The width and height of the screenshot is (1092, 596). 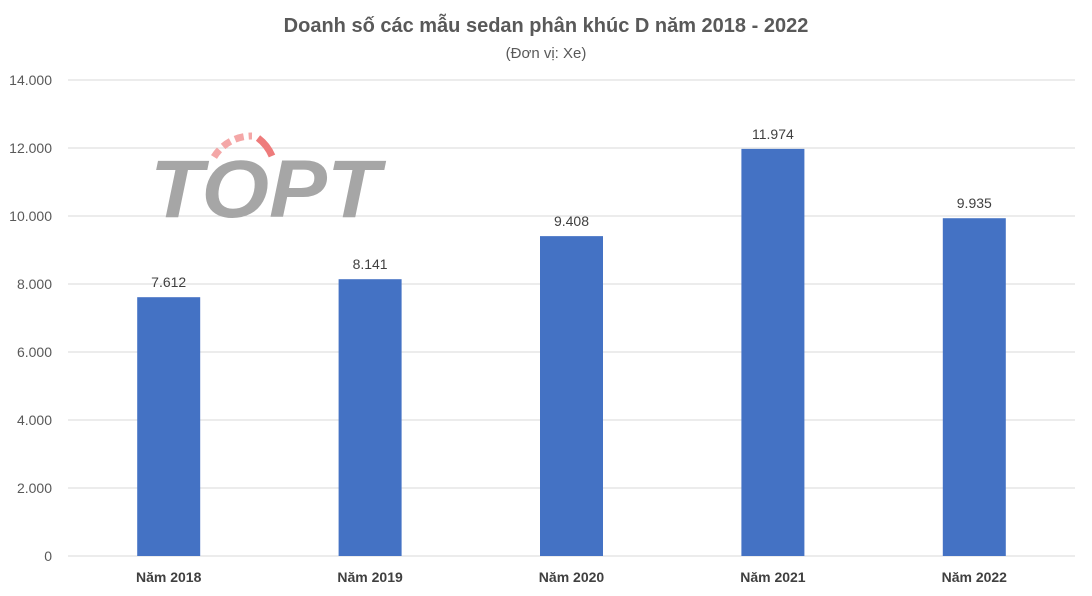 What do you see at coordinates (975, 577) in the screenshot?
I see `x-tick-label: Năm 2022` at bounding box center [975, 577].